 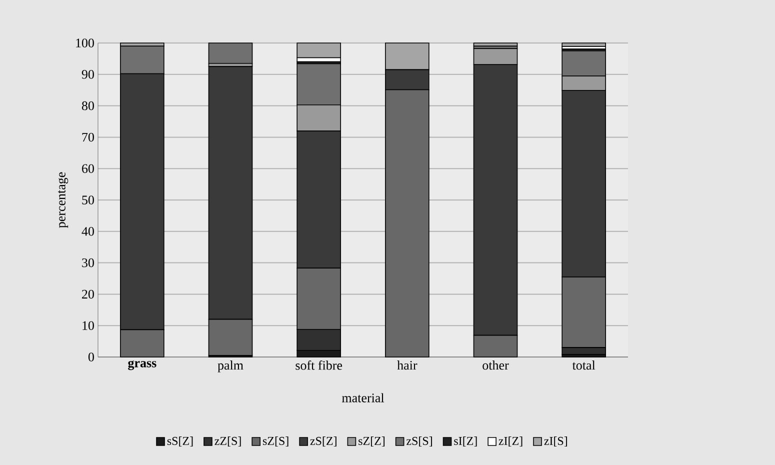 What do you see at coordinates (88, 294) in the screenshot?
I see `y-tick-label: 20` at bounding box center [88, 294].